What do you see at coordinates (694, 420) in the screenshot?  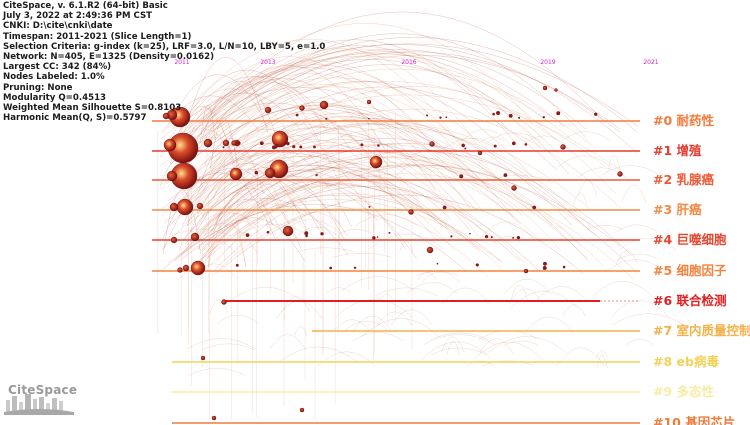 I see `cluster-label: #10 基因芯片` at bounding box center [694, 420].